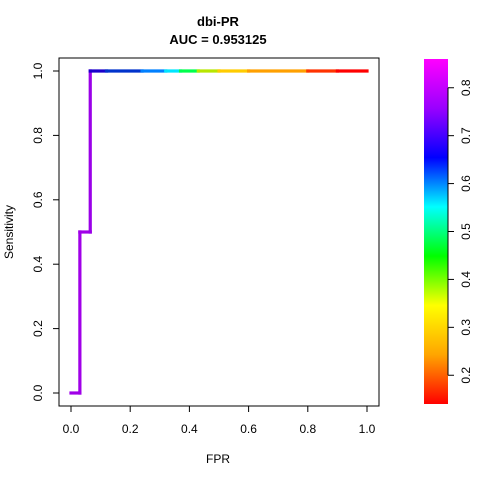  Describe the element at coordinates (38, 70) in the screenshot. I see `y-tick-label: 1.0` at that location.